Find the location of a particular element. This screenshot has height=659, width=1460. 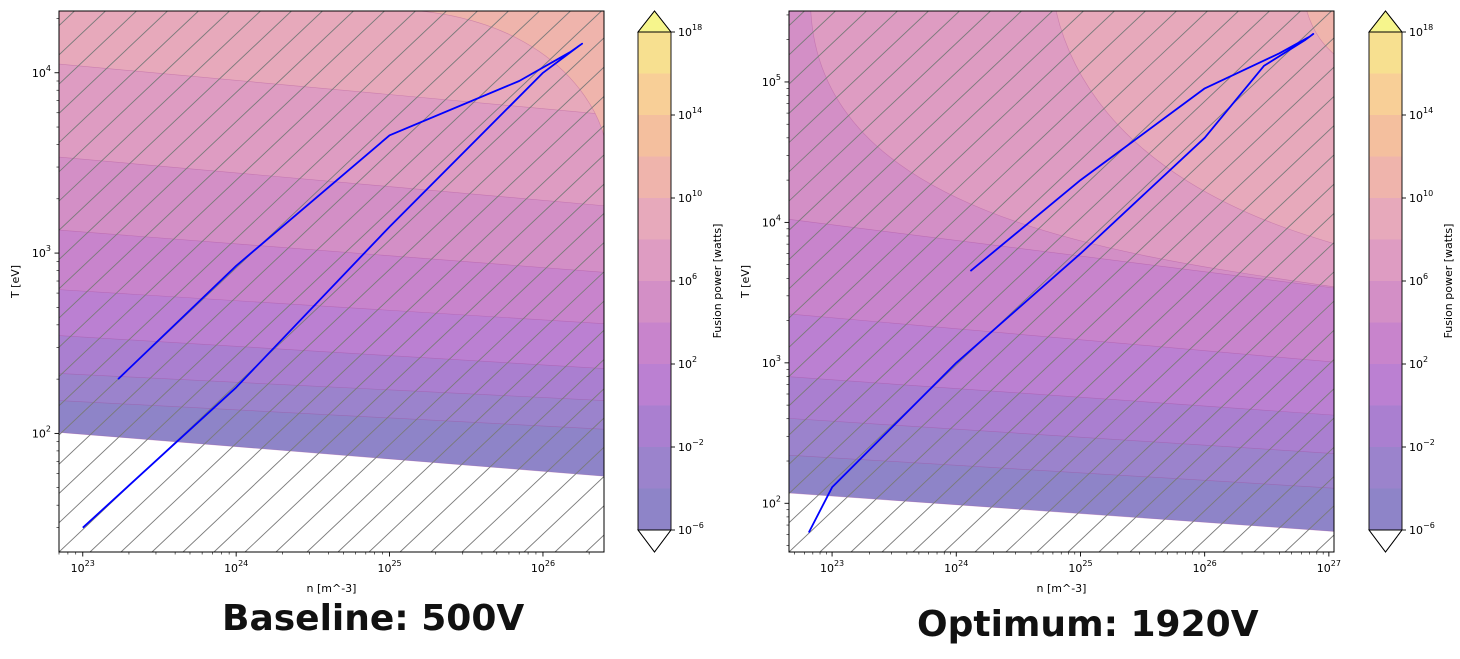

colorbar-tick-label: 10⁶ is located at coordinates (1418, 280).